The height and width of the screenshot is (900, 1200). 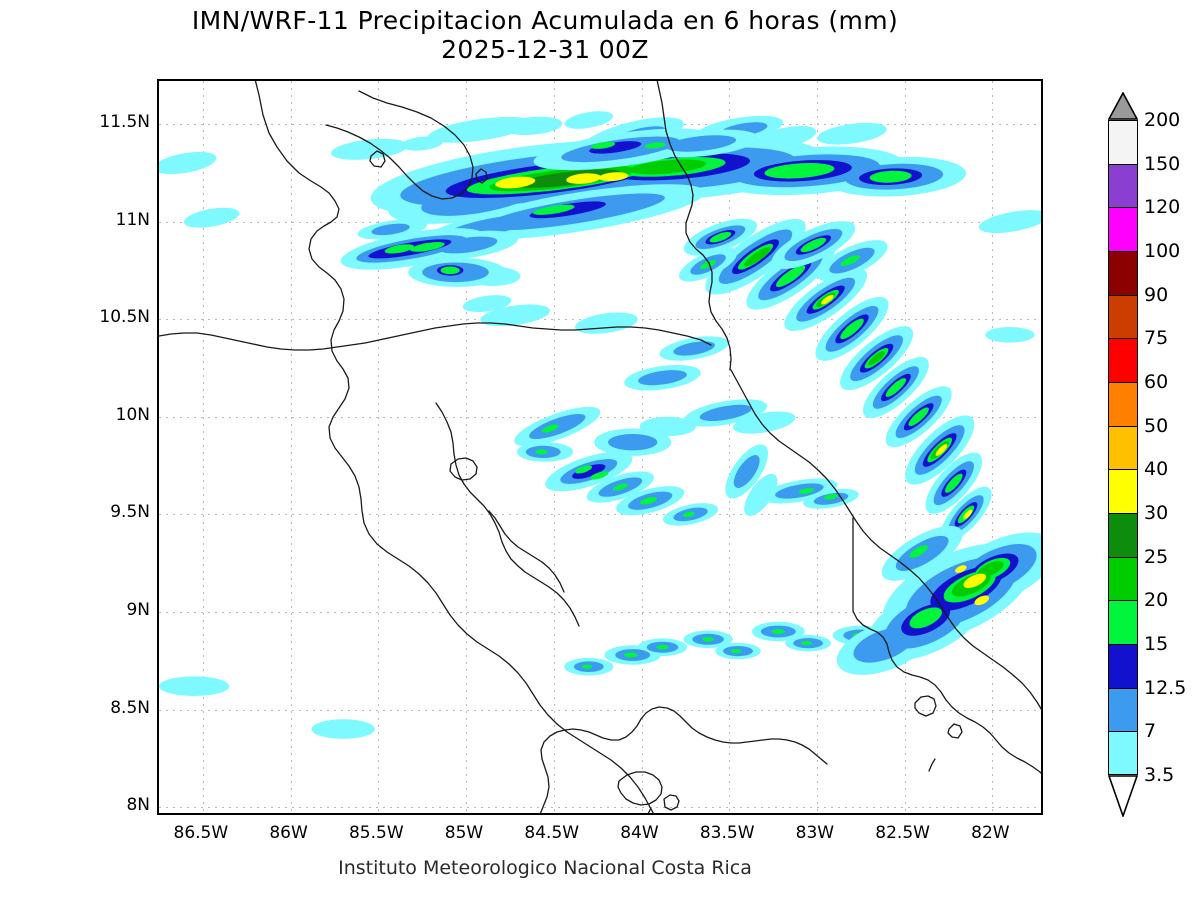 What do you see at coordinates (1165, 687) in the screenshot?
I see `colorbar-tick-label: 12.5` at bounding box center [1165, 687].